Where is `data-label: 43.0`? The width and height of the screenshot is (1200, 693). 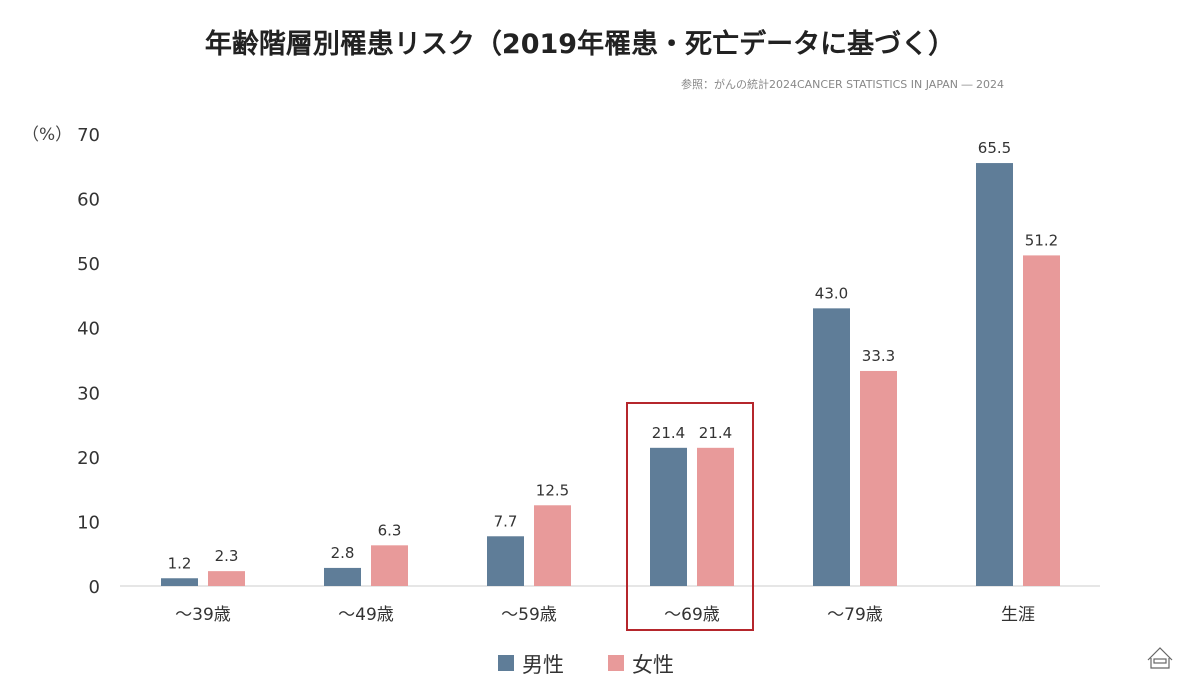
data-label: 43.0 is located at coordinates (831, 293).